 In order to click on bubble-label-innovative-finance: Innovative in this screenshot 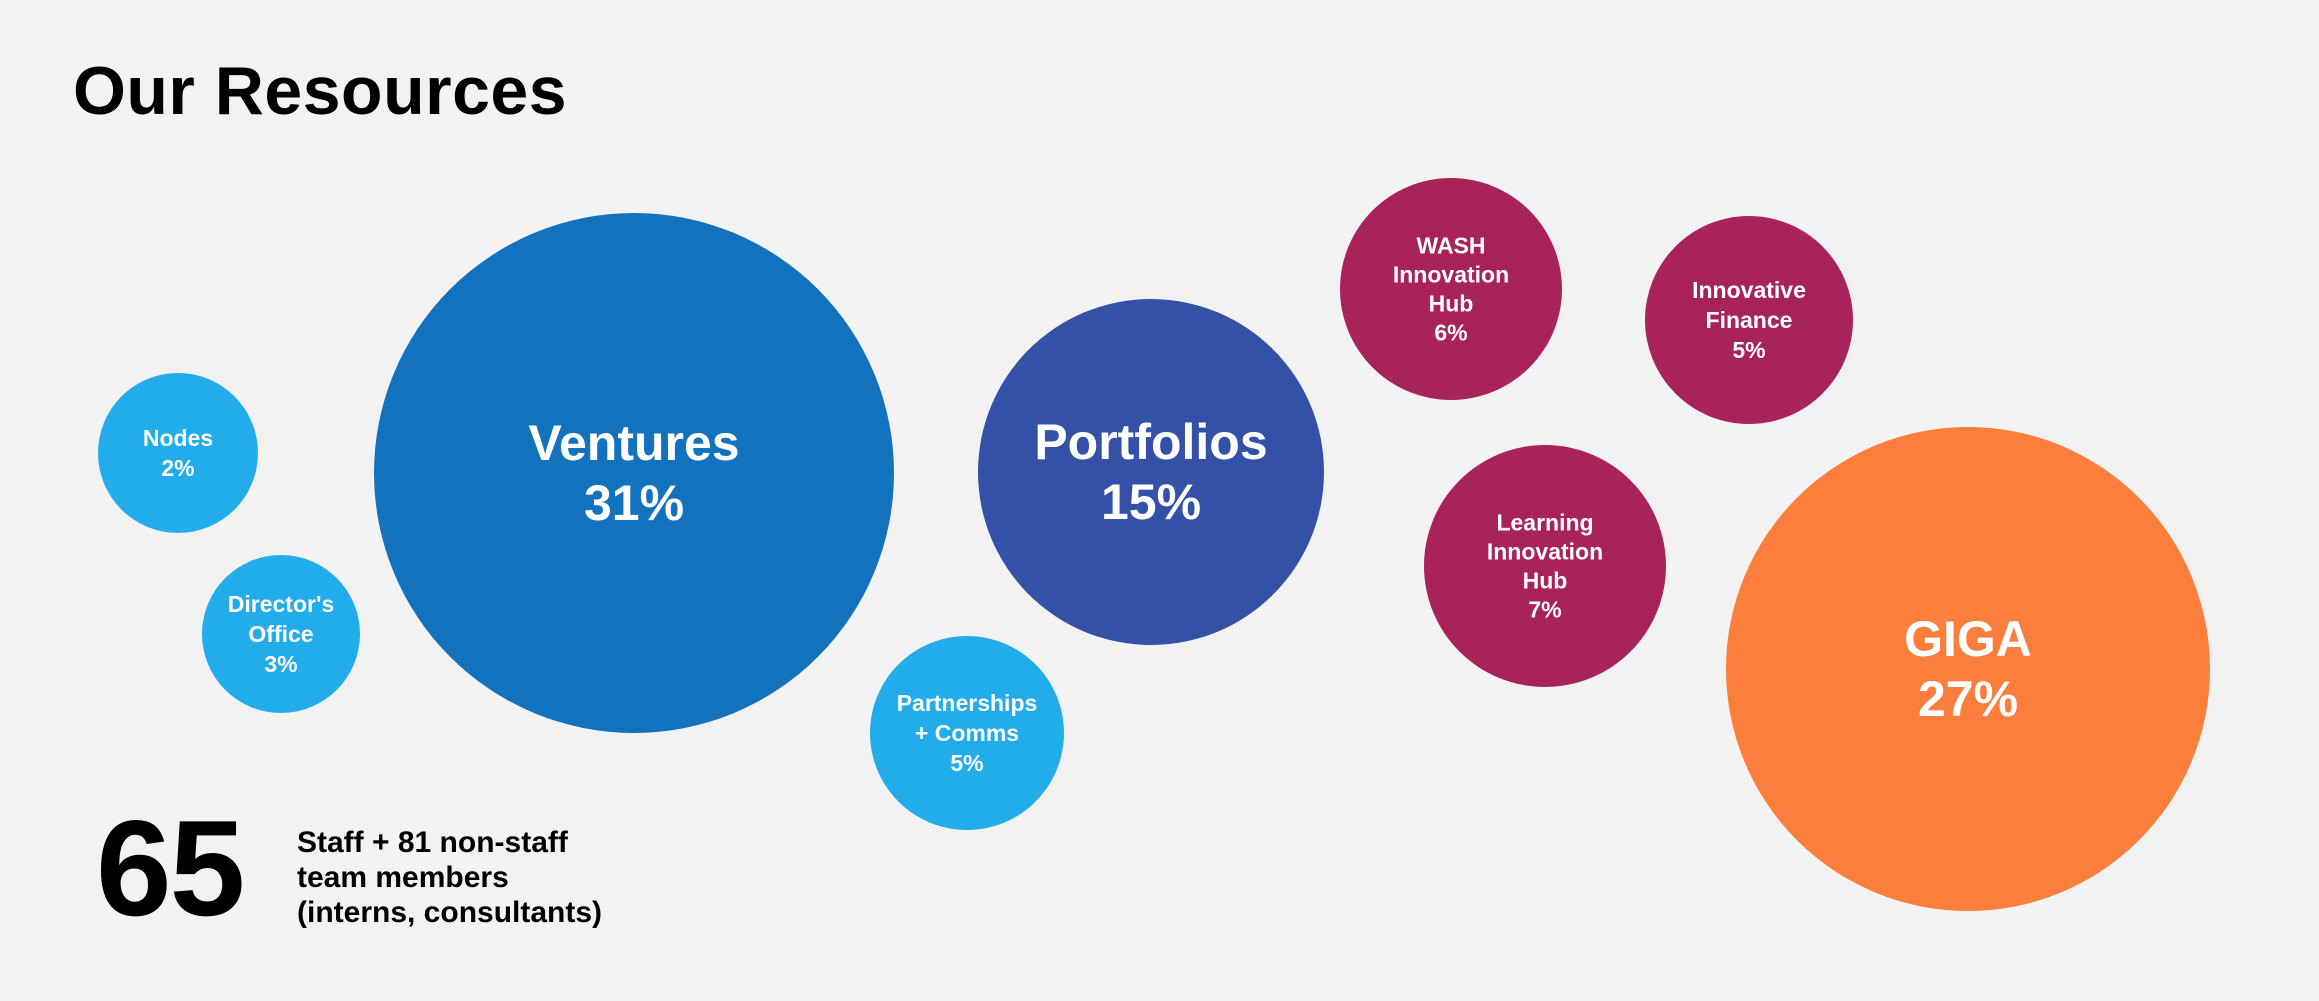, I will do `click(1749, 290)`.